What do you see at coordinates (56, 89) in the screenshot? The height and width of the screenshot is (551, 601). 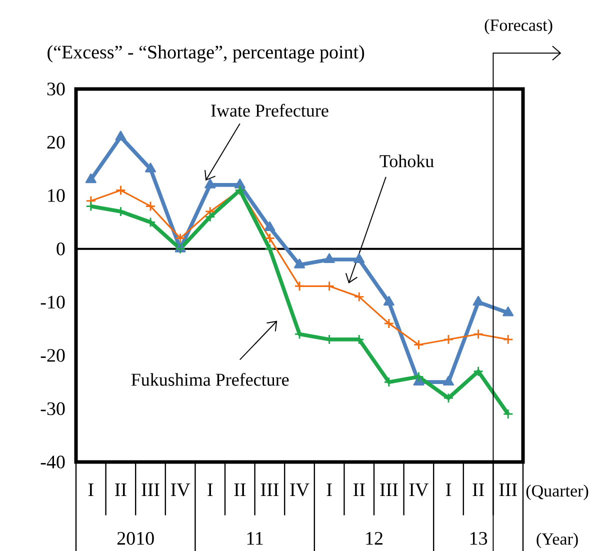 I see `y-tick-label: 30` at bounding box center [56, 89].